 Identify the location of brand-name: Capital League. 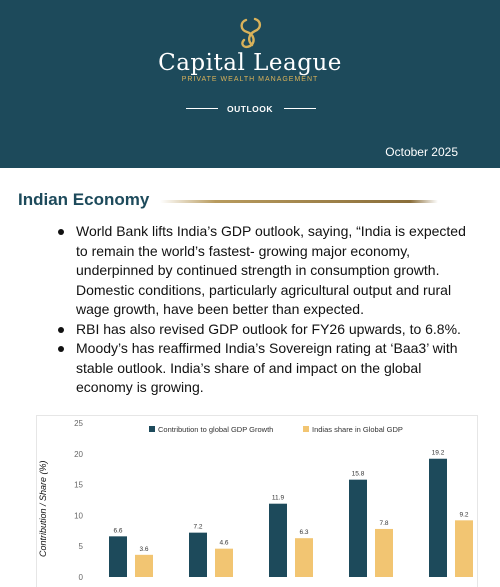
(250, 63).